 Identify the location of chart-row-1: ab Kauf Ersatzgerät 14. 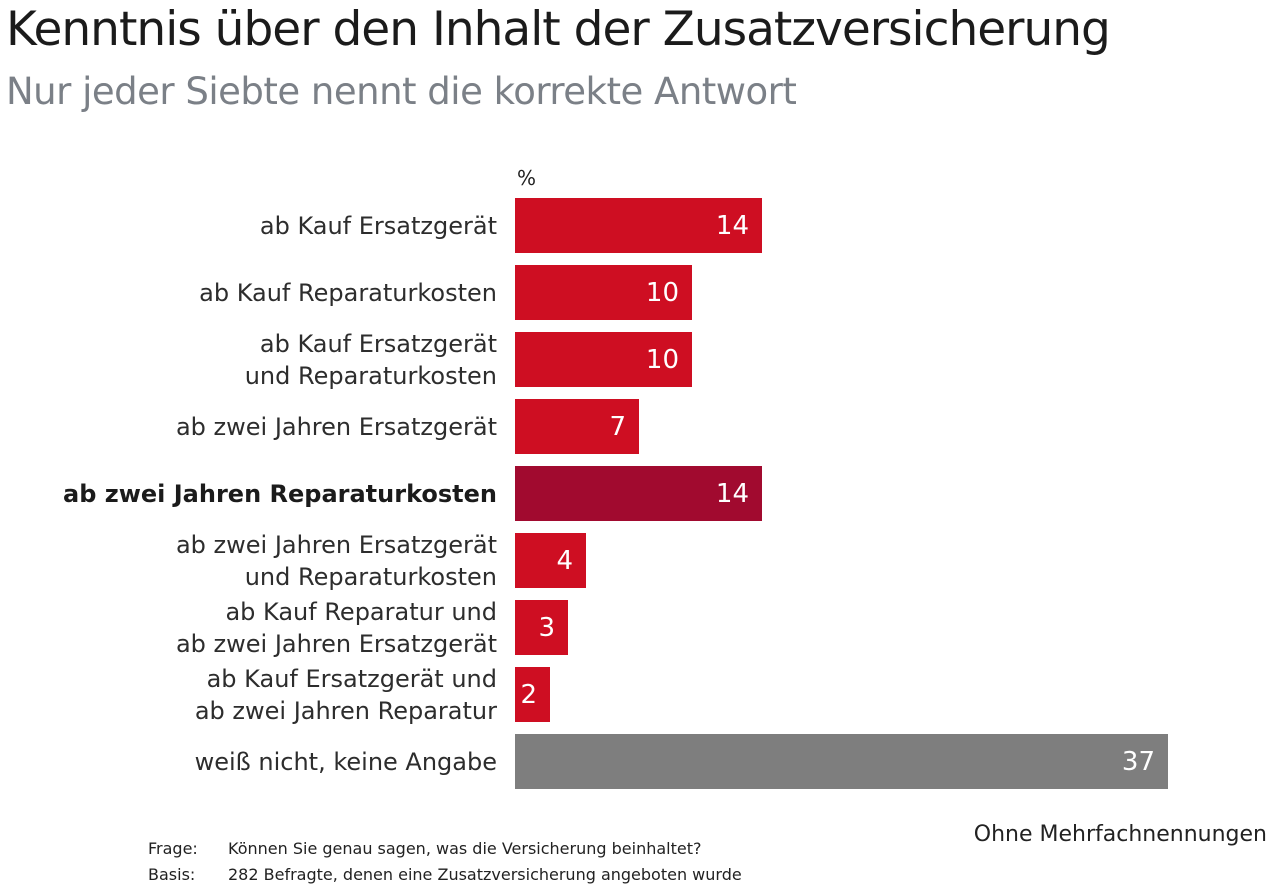
(640, 225).